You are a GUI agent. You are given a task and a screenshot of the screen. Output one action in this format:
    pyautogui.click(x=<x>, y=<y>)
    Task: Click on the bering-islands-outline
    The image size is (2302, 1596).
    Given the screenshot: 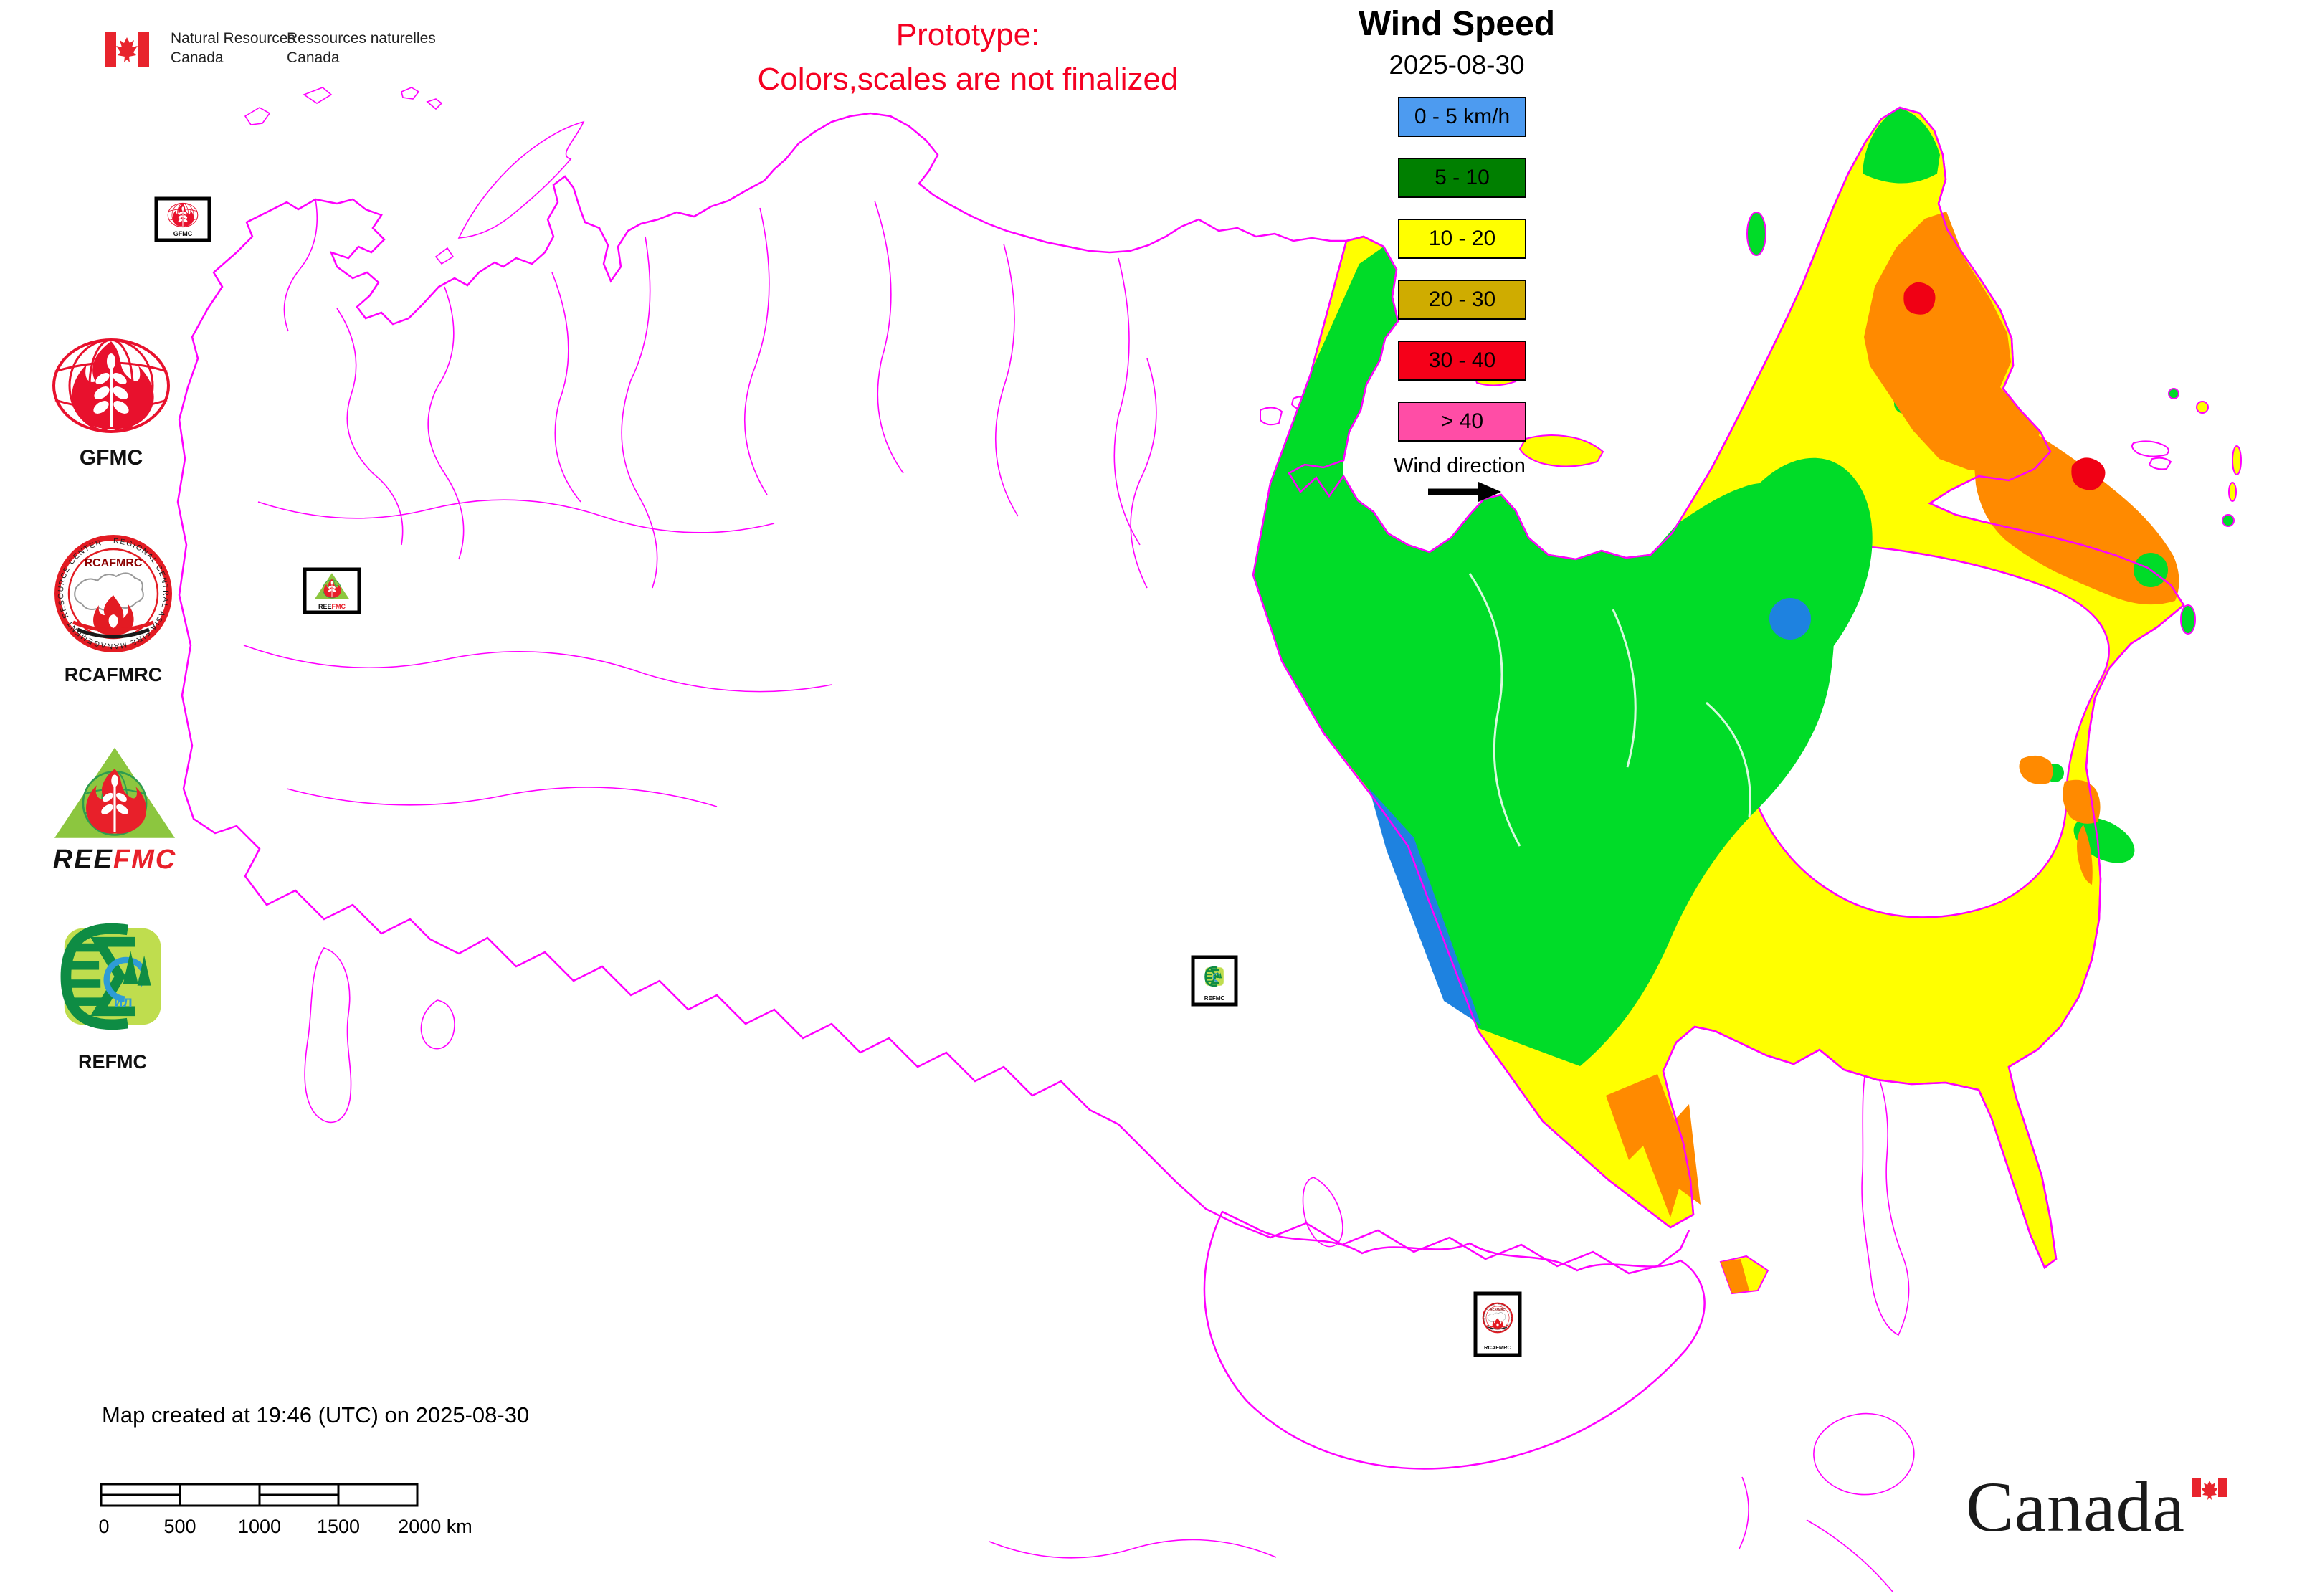 What is the action you would take?
    pyautogui.click(x=1716, y=433)
    